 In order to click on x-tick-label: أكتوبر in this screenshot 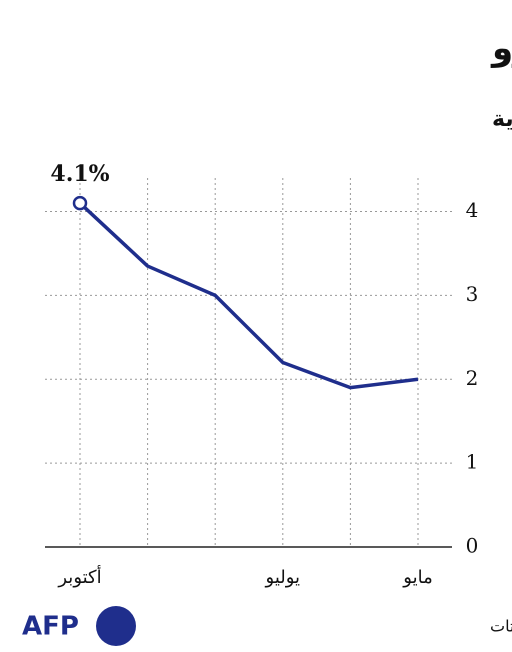, I will do `click(79, 576)`.